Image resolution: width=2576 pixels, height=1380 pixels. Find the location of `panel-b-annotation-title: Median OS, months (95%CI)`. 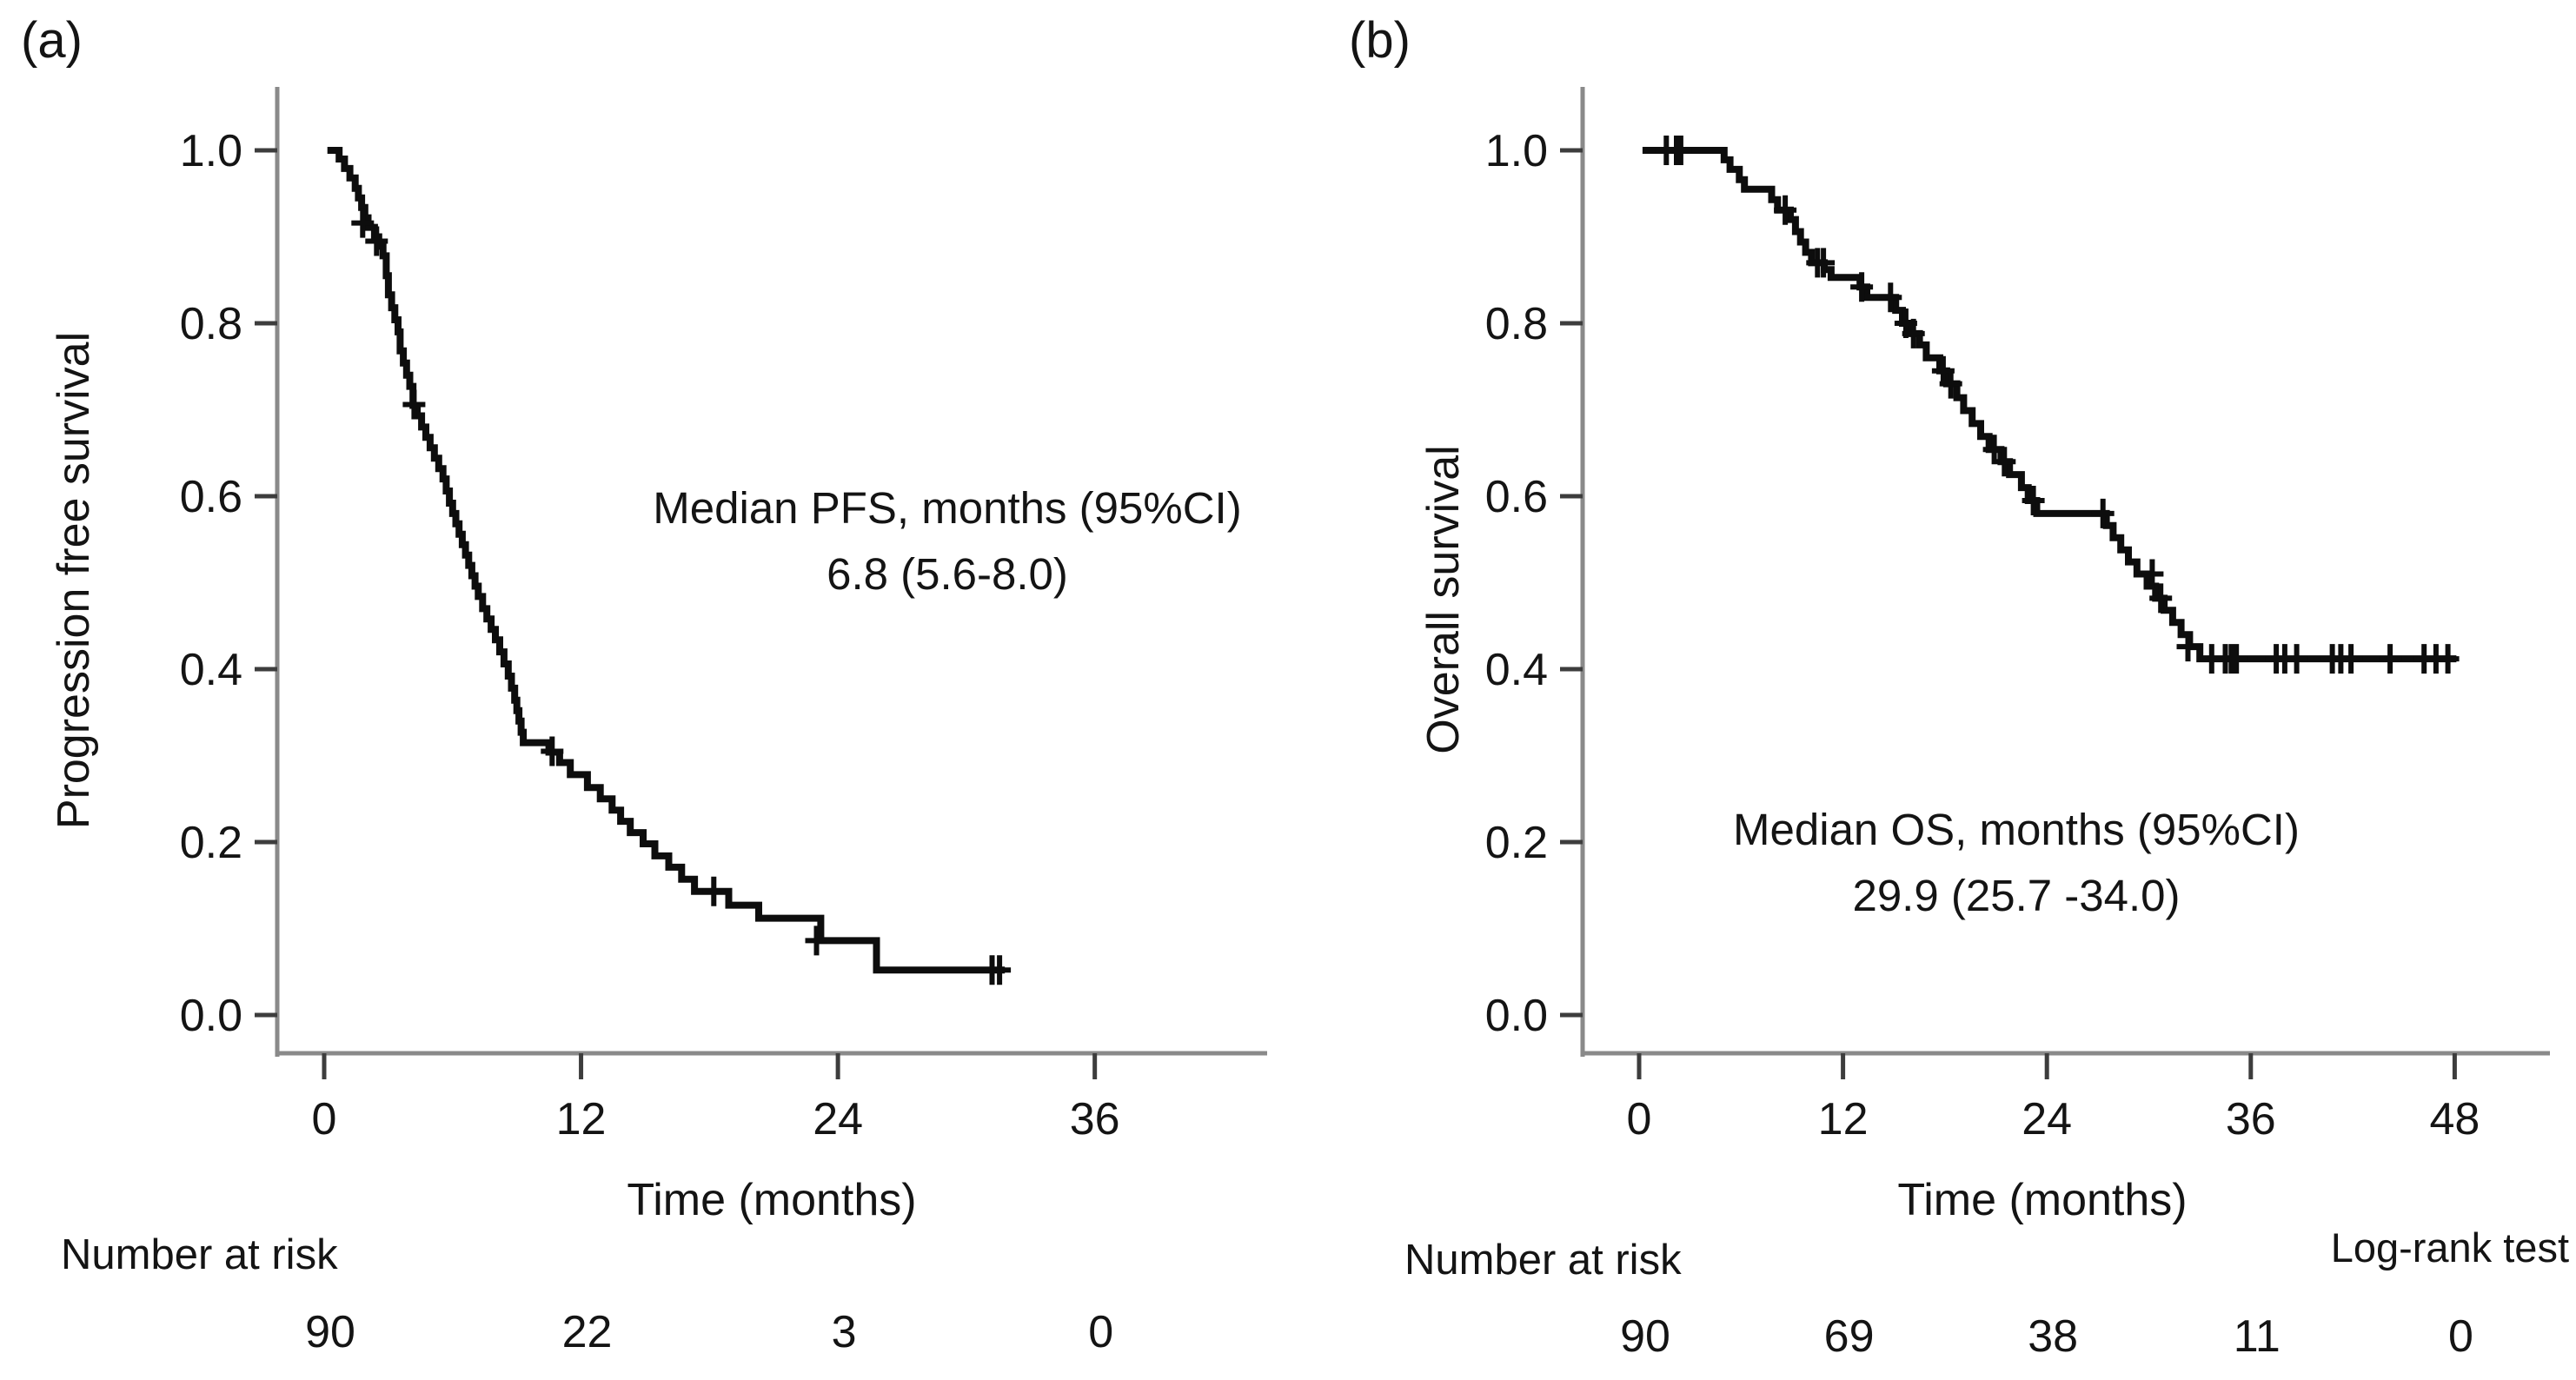

panel-b-annotation-title: Median OS, months (95%CI) is located at coordinates (2016, 829).